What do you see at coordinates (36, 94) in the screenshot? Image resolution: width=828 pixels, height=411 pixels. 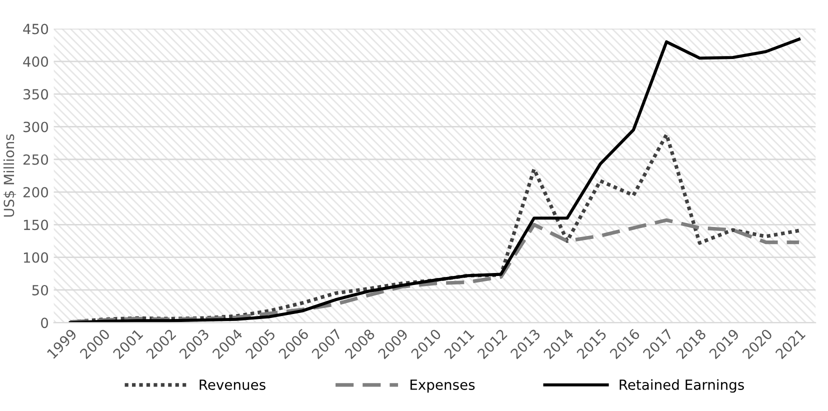 I see `y-tick-label: 350` at bounding box center [36, 94].